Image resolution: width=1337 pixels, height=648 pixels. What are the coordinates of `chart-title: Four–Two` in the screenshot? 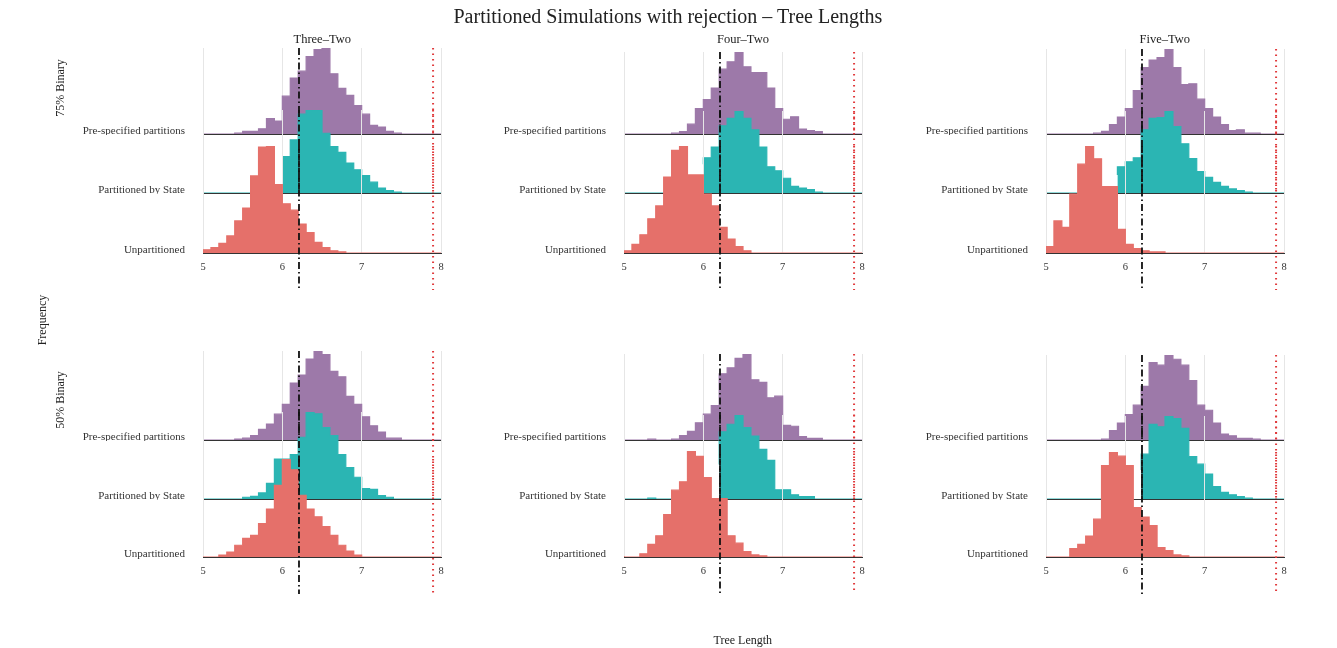 It's located at (743, 39).